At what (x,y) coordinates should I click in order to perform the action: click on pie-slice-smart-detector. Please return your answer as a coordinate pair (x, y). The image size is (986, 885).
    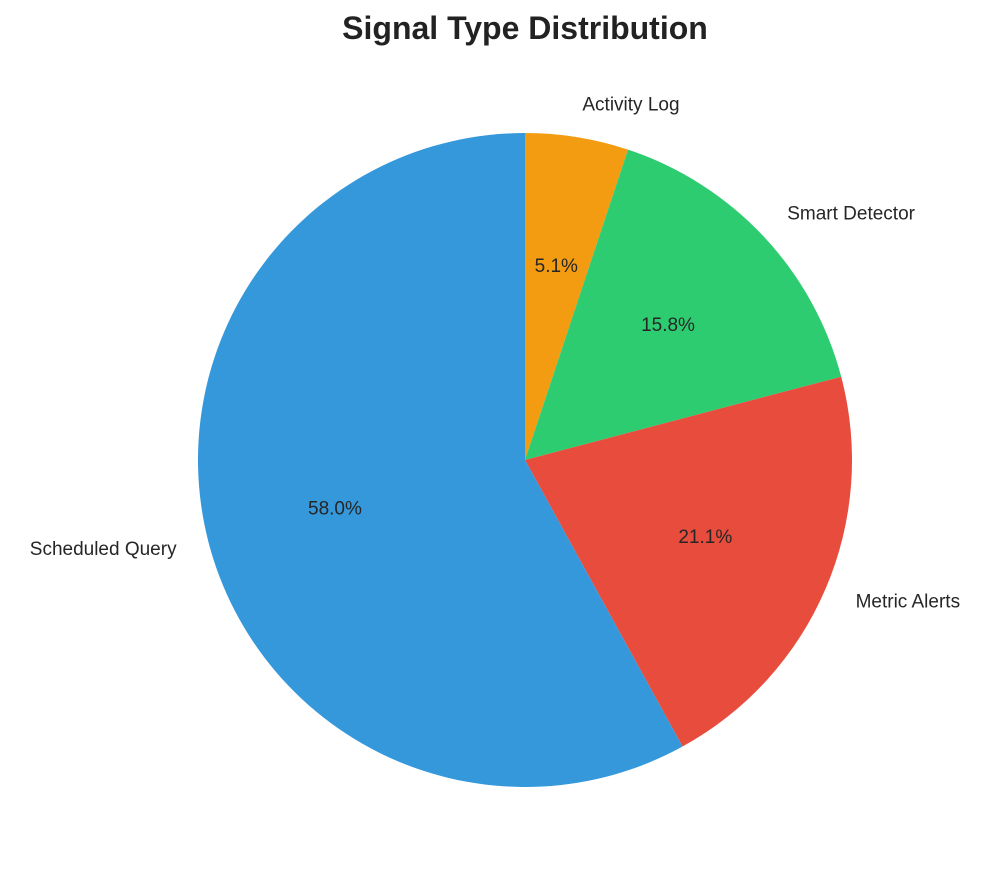
    Looking at the image, I should click on (683, 304).